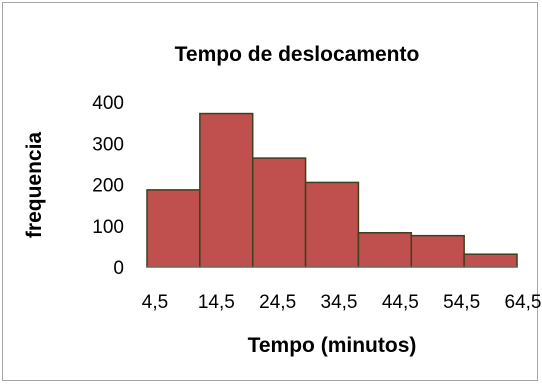 This screenshot has width=542, height=385. I want to click on y-tick-label: 400, so click(108, 103).